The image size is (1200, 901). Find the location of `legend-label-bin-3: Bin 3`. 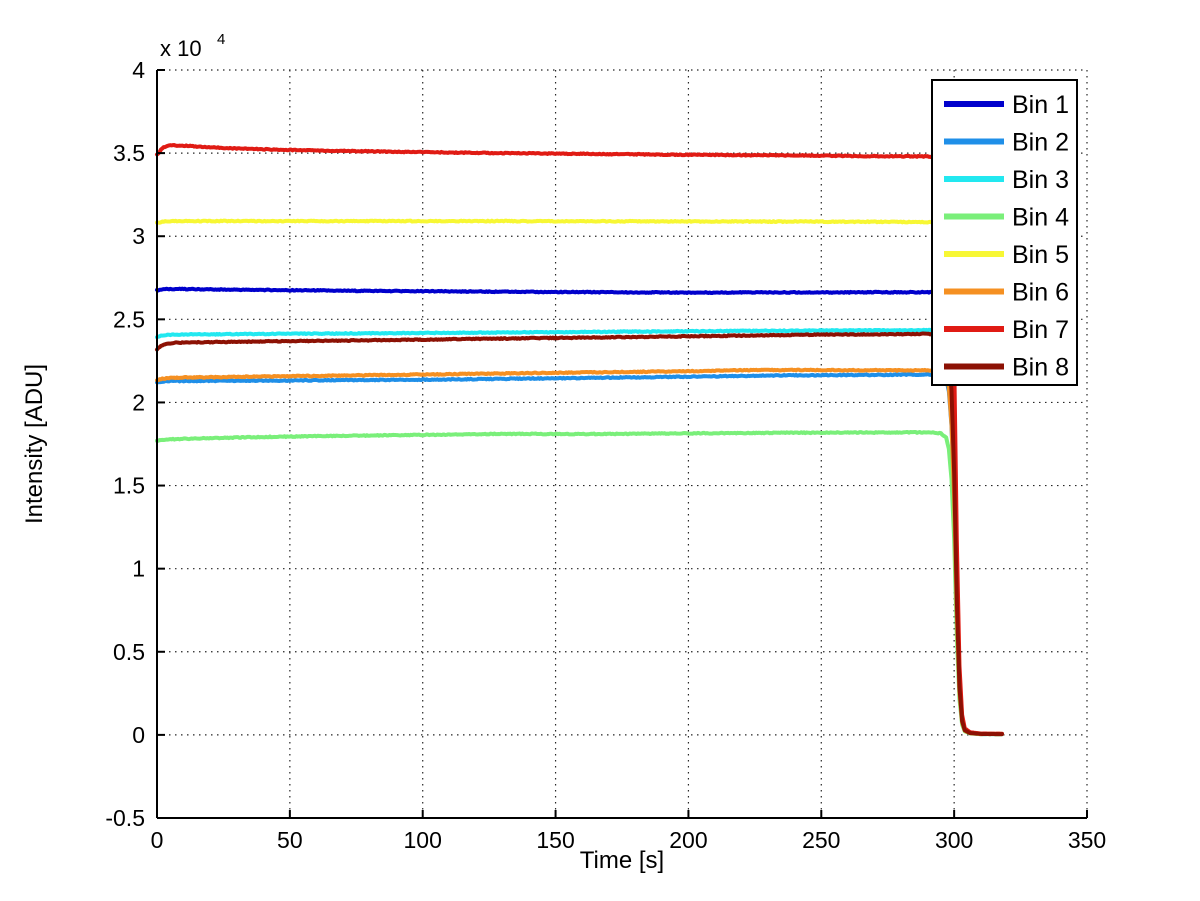

legend-label-bin-3: Bin 3 is located at coordinates (1040, 180).